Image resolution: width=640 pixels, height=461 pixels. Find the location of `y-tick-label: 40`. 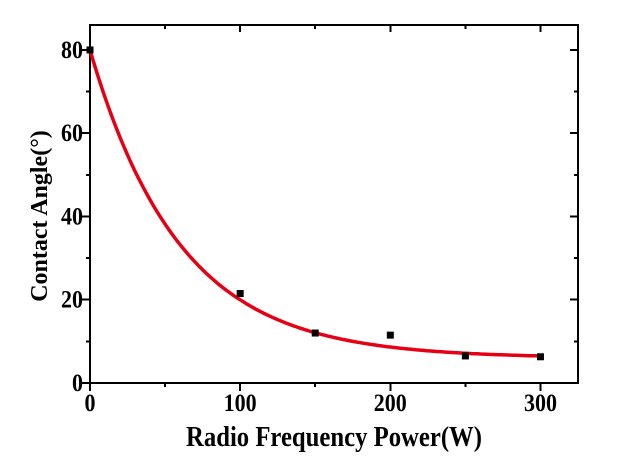

y-tick-label: 40 is located at coordinates (72, 216).